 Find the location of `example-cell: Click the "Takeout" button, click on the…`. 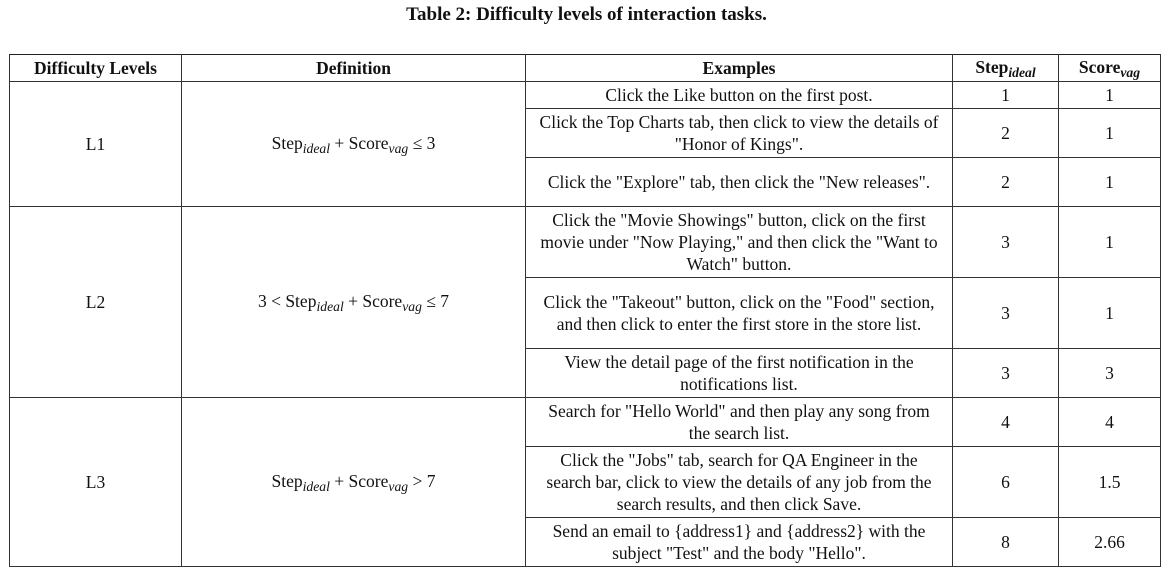

example-cell: Click the "Takeout" button, click on the… is located at coordinates (739, 313).